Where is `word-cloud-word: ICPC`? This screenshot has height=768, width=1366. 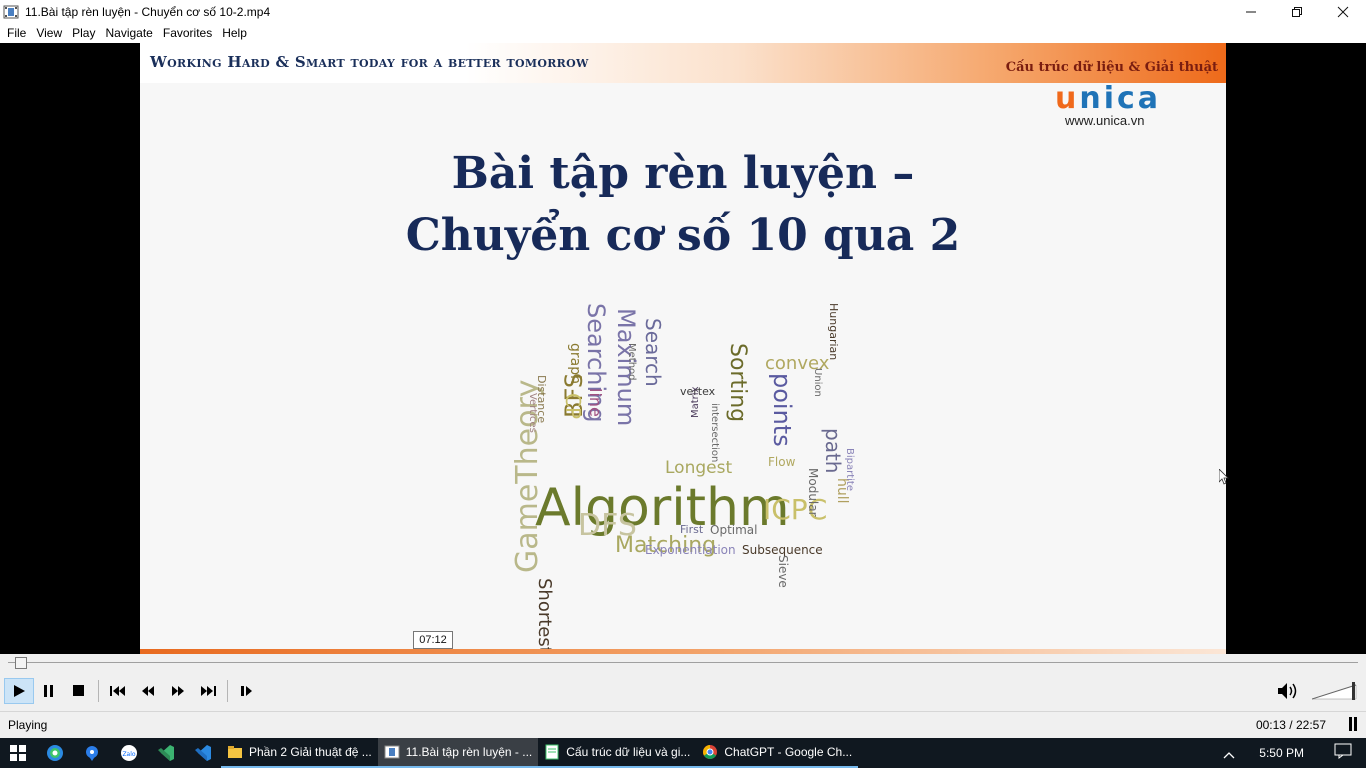 word-cloud-word: ICPC is located at coordinates (795, 509).